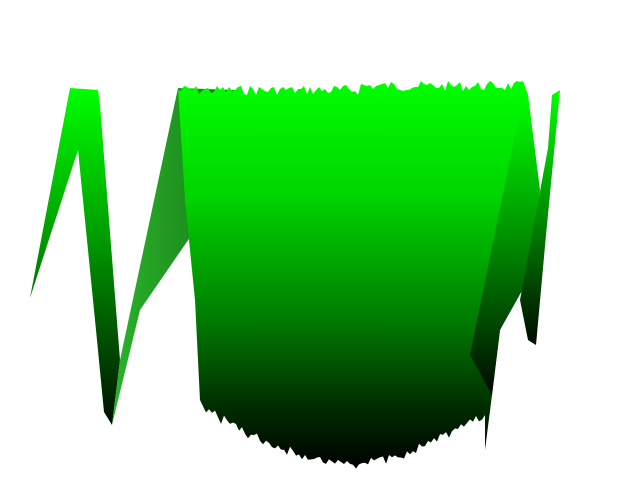 Image resolution: width=640 pixels, height=480 pixels. What do you see at coordinates (75, 256) in the screenshot?
I see `surface-left-spike` at bounding box center [75, 256].